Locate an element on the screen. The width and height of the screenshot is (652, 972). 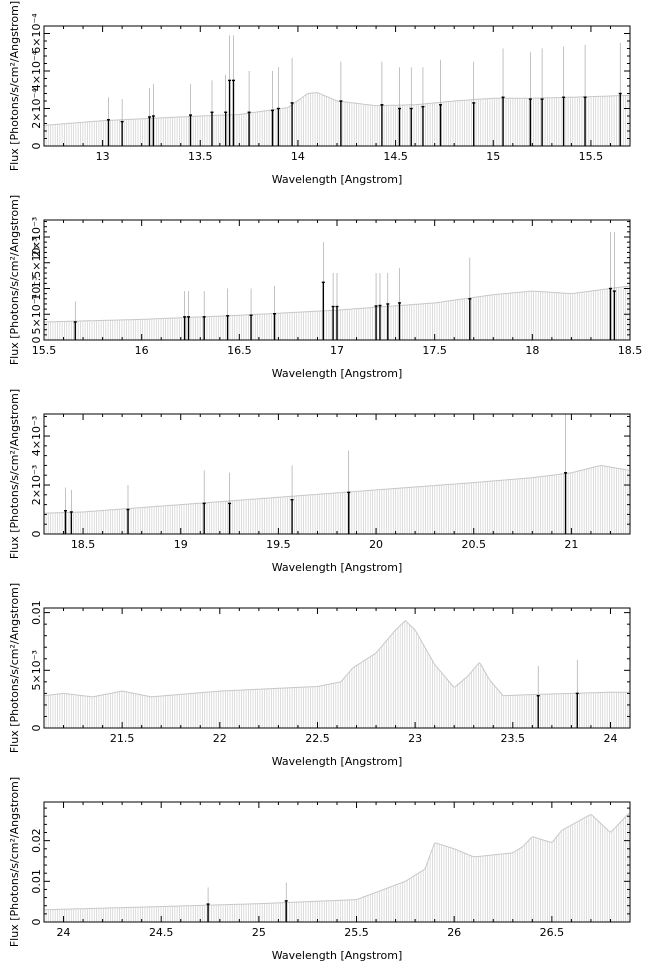
x-tick-label: 18 is located at coordinates (532, 350).